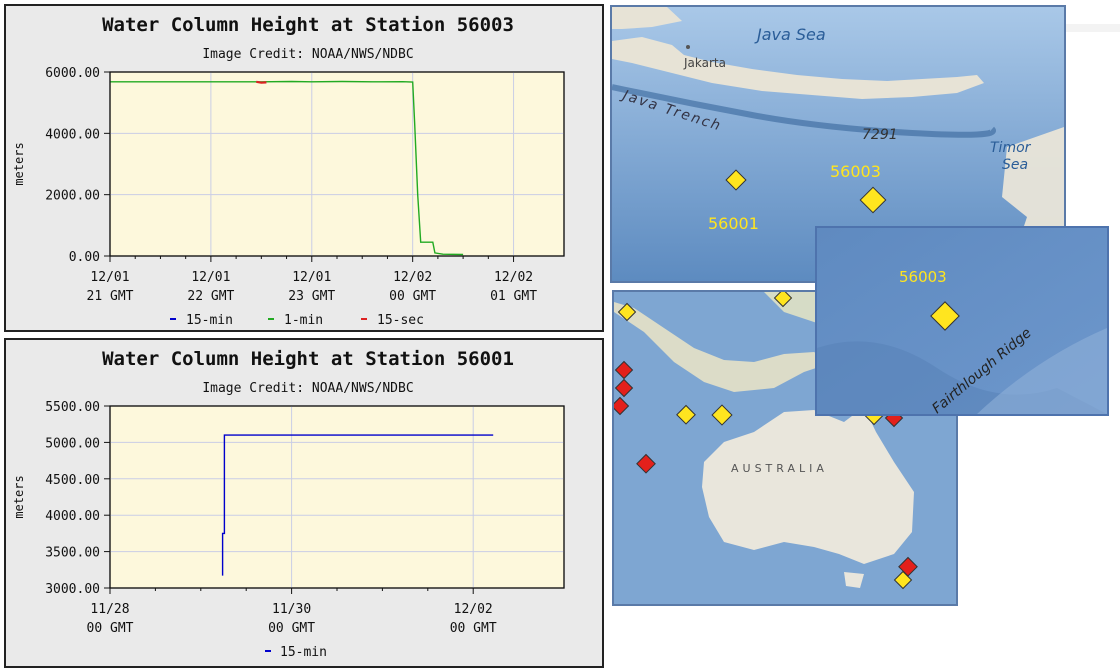  What do you see at coordinates (109, 609) in the screenshot?
I see `x-tick-label: 11/28` at bounding box center [109, 609].